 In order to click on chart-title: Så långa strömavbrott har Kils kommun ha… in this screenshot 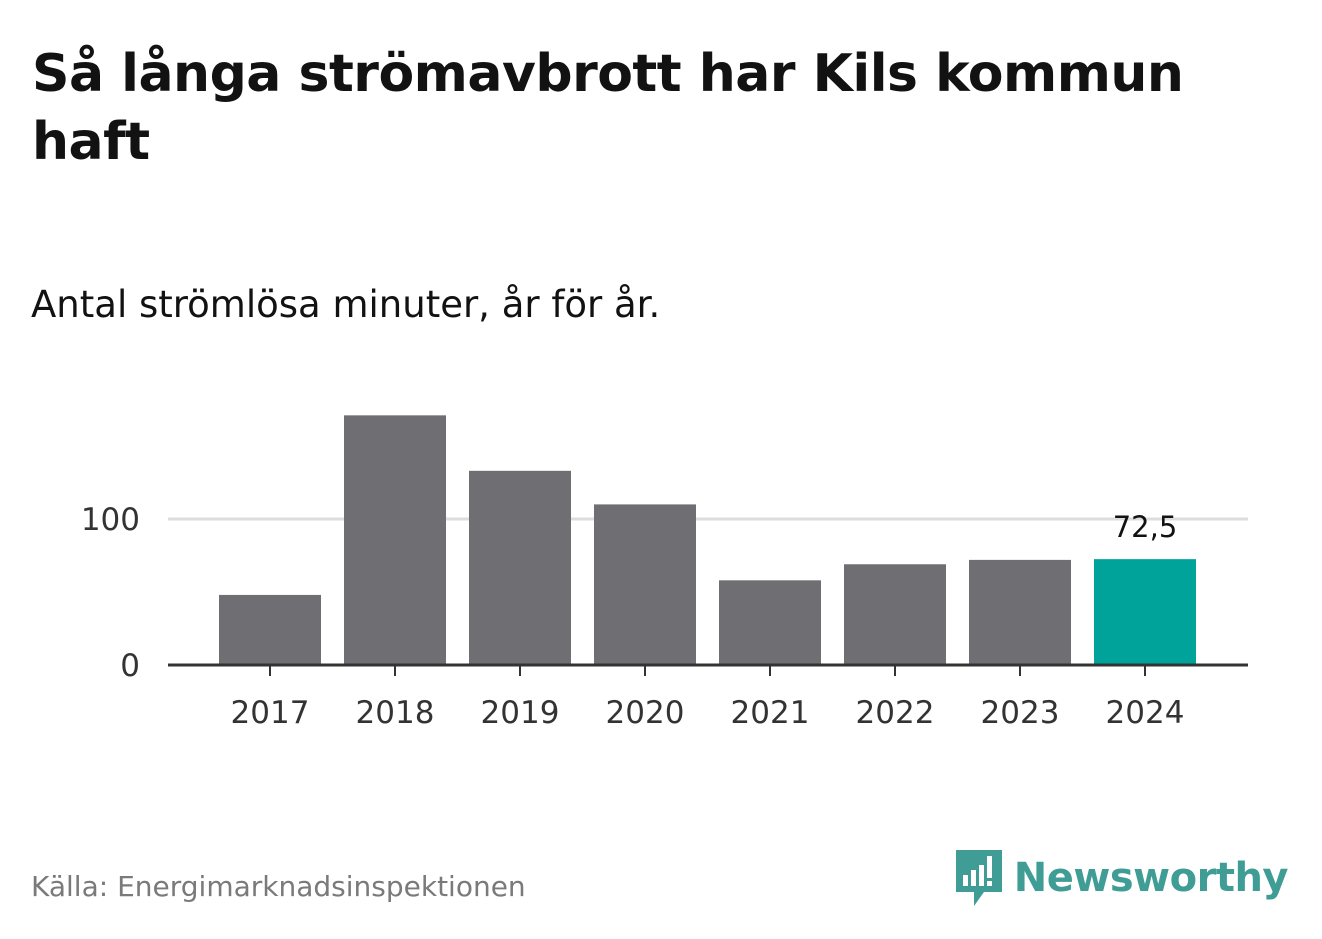, I will do `click(608, 108)`.